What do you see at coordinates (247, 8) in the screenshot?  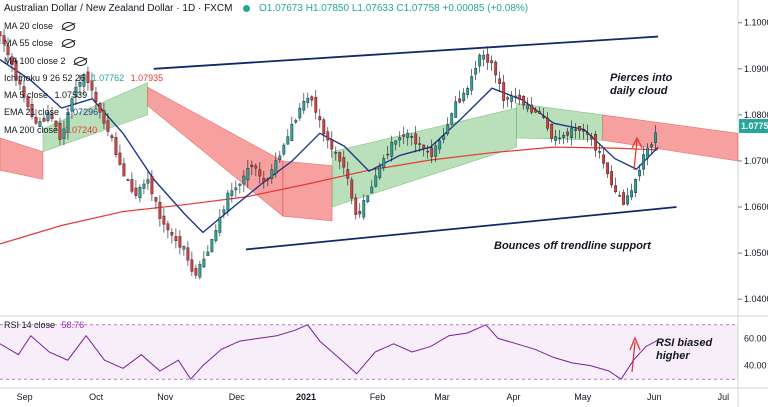 I see `market-status-dot` at bounding box center [247, 8].